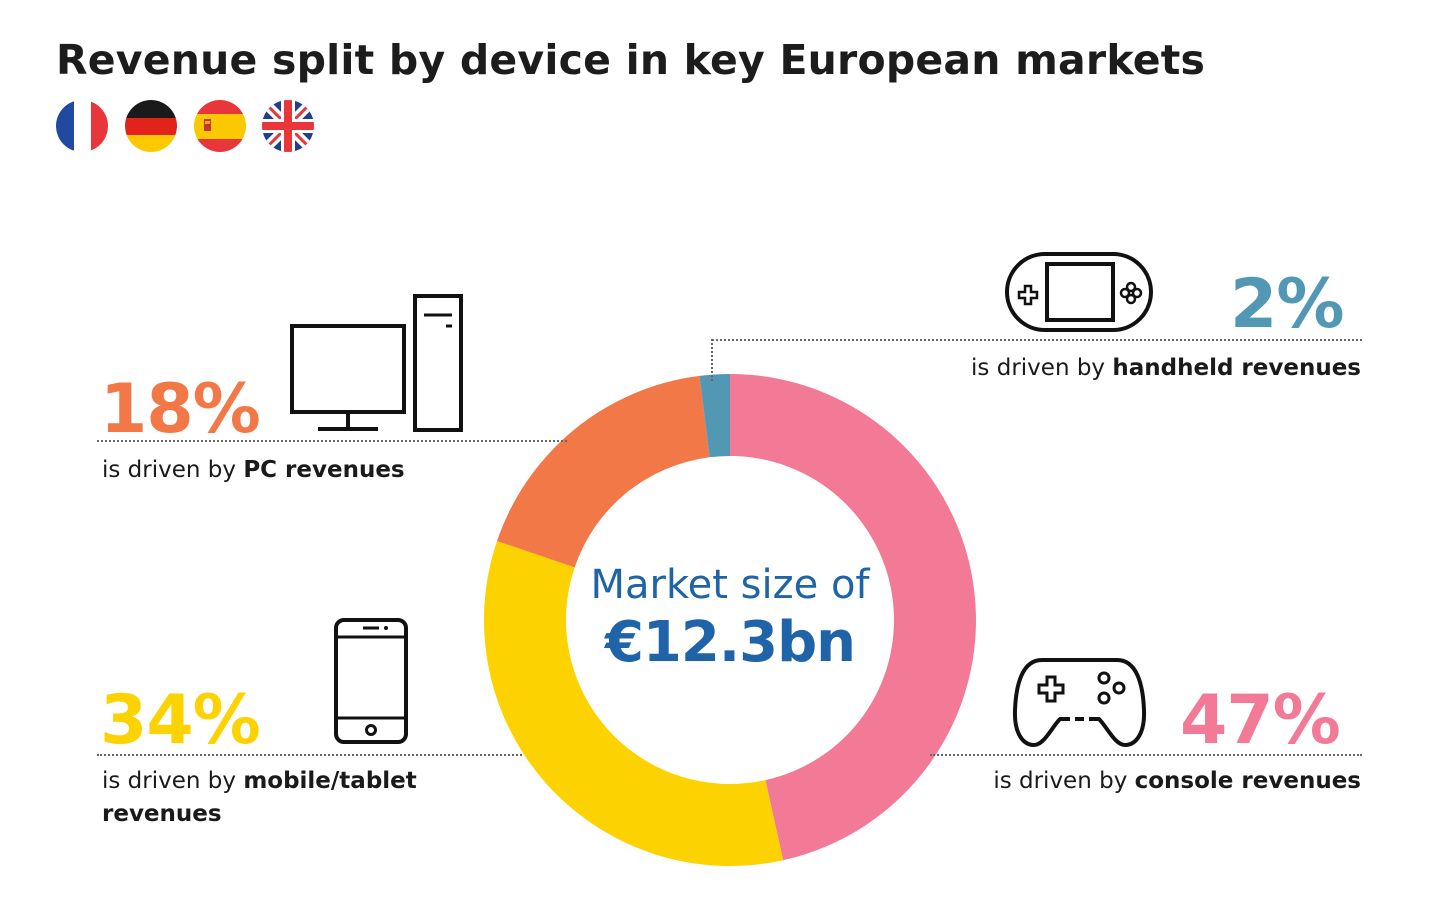 Image resolution: width=1453 pixels, height=917 pixels. Describe the element at coordinates (185, 126) in the screenshot. I see `flags-row` at that location.